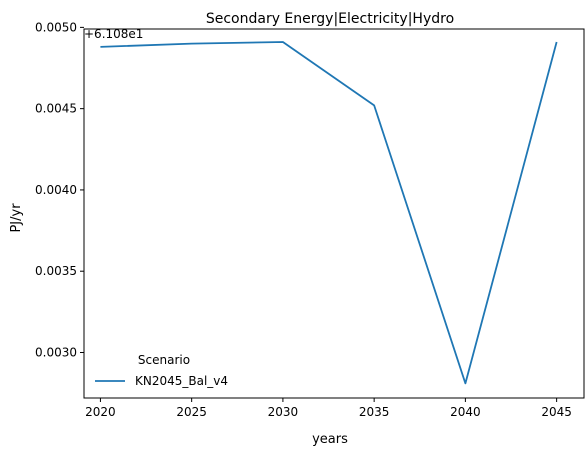  What do you see at coordinates (56, 190) in the screenshot?
I see `y-tick-label: 0.0040` at bounding box center [56, 190].